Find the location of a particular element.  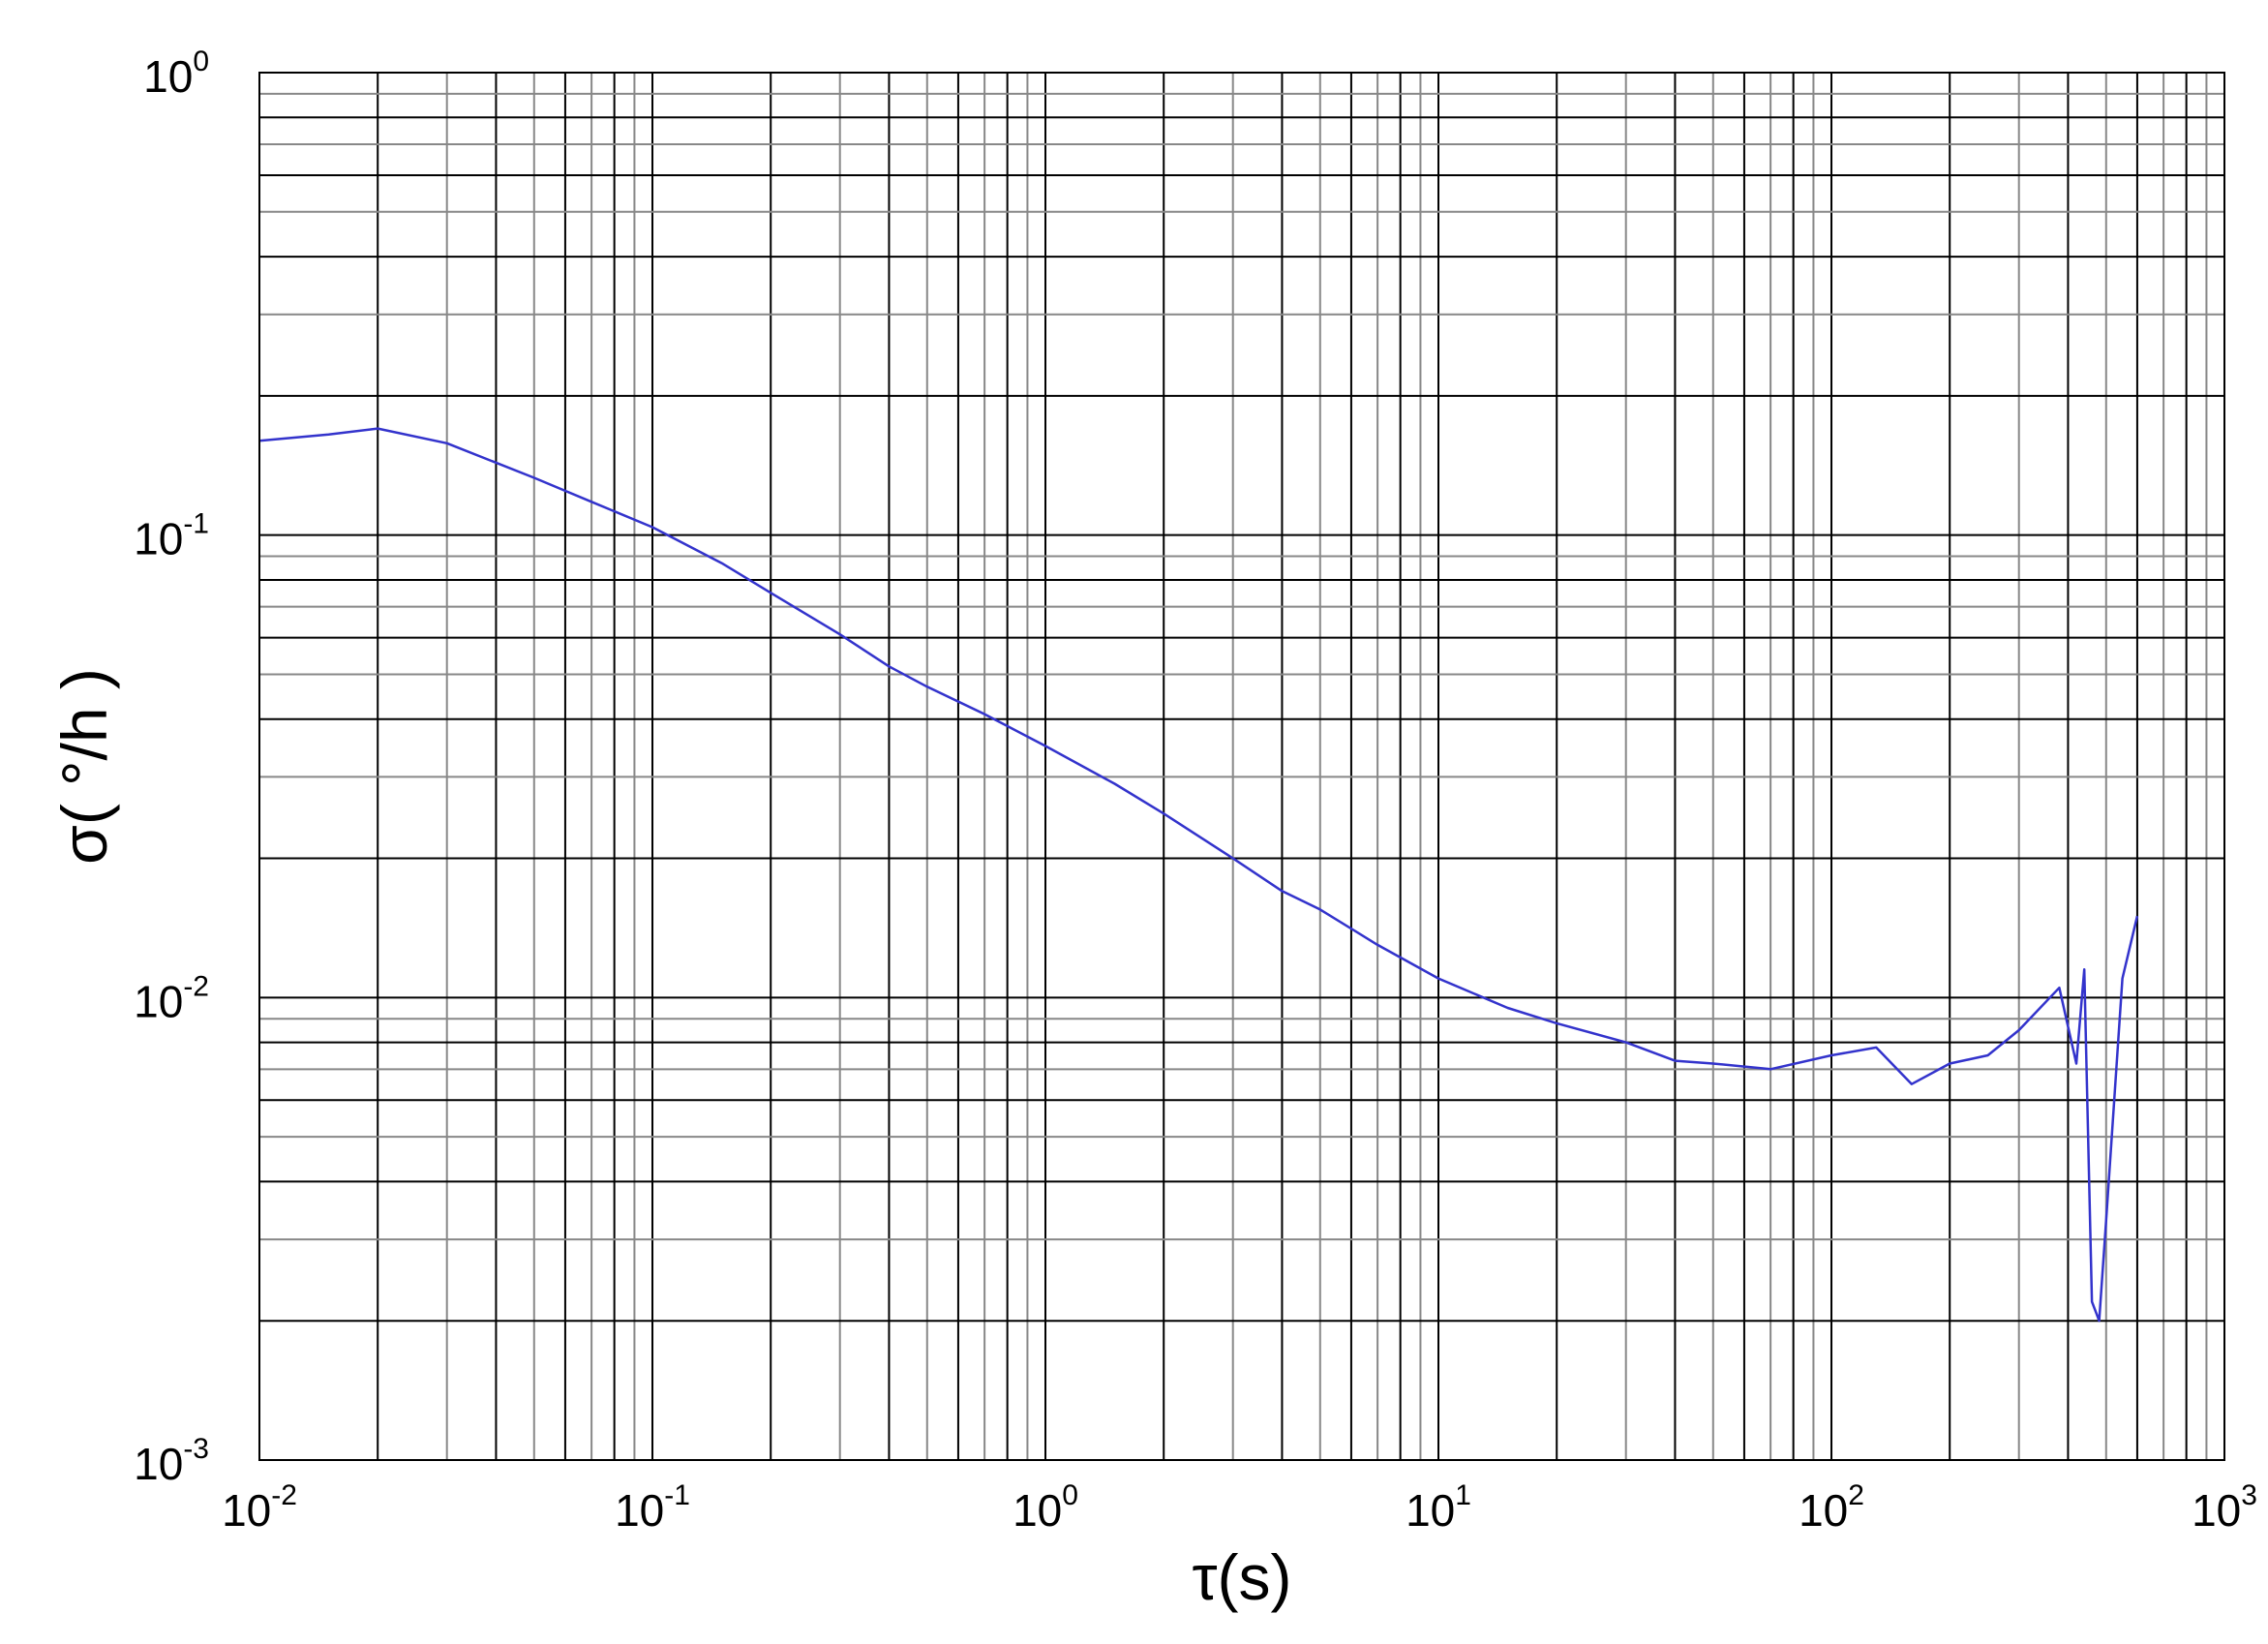

y-tick-exponent: -2 is located at coordinates (196, 986).